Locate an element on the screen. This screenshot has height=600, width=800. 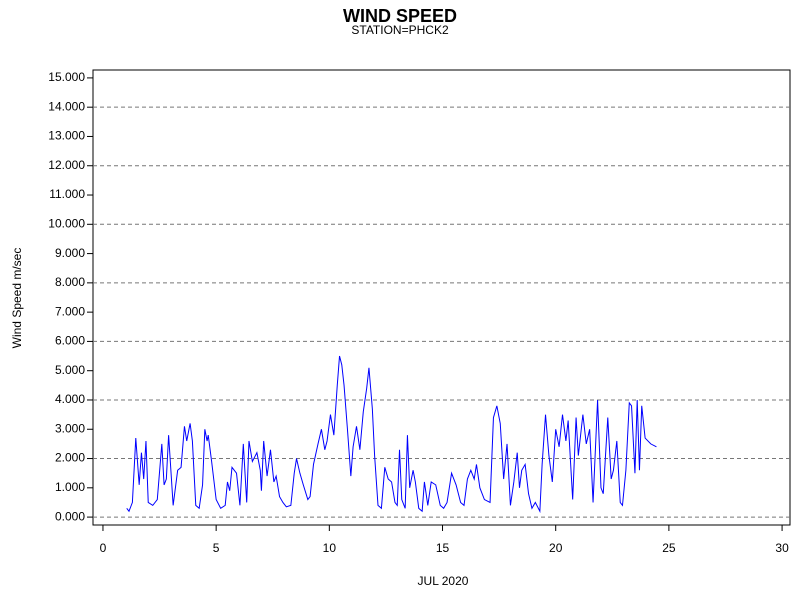
y-tick-label: 9.000 is located at coordinates (70, 253).